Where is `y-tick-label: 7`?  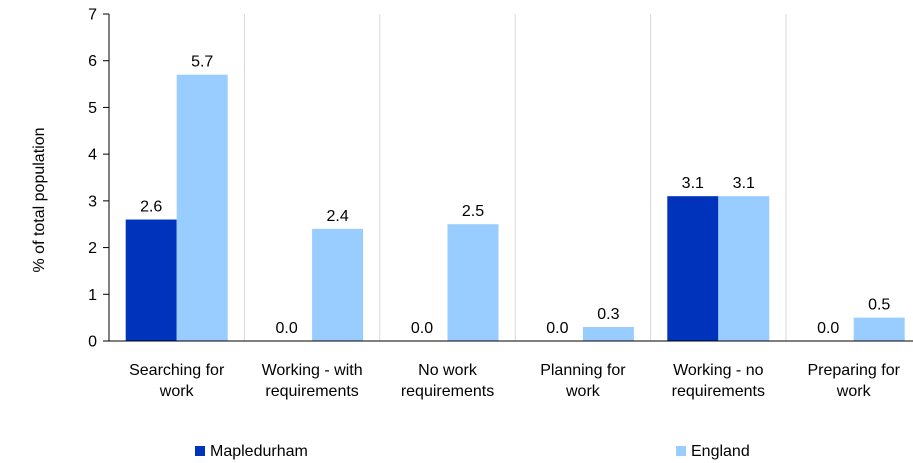
y-tick-label: 7 is located at coordinates (92, 15).